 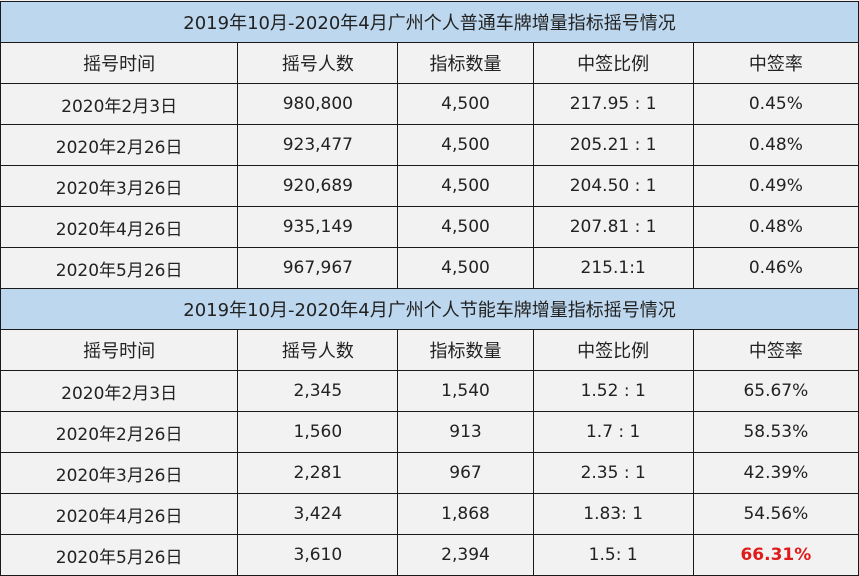 I want to click on cell-odds-ratio: 1.83: 1, so click(x=613, y=514).